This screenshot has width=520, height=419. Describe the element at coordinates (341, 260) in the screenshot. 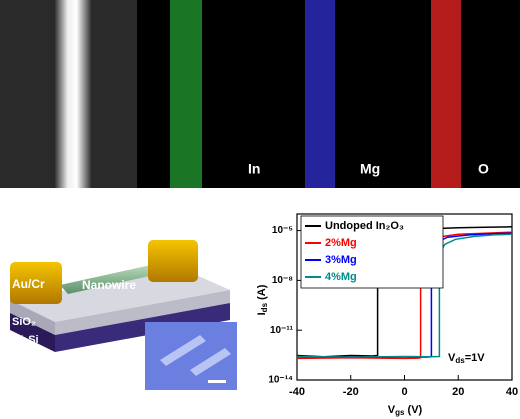

I see `legend-label: 3%Mg` at that location.